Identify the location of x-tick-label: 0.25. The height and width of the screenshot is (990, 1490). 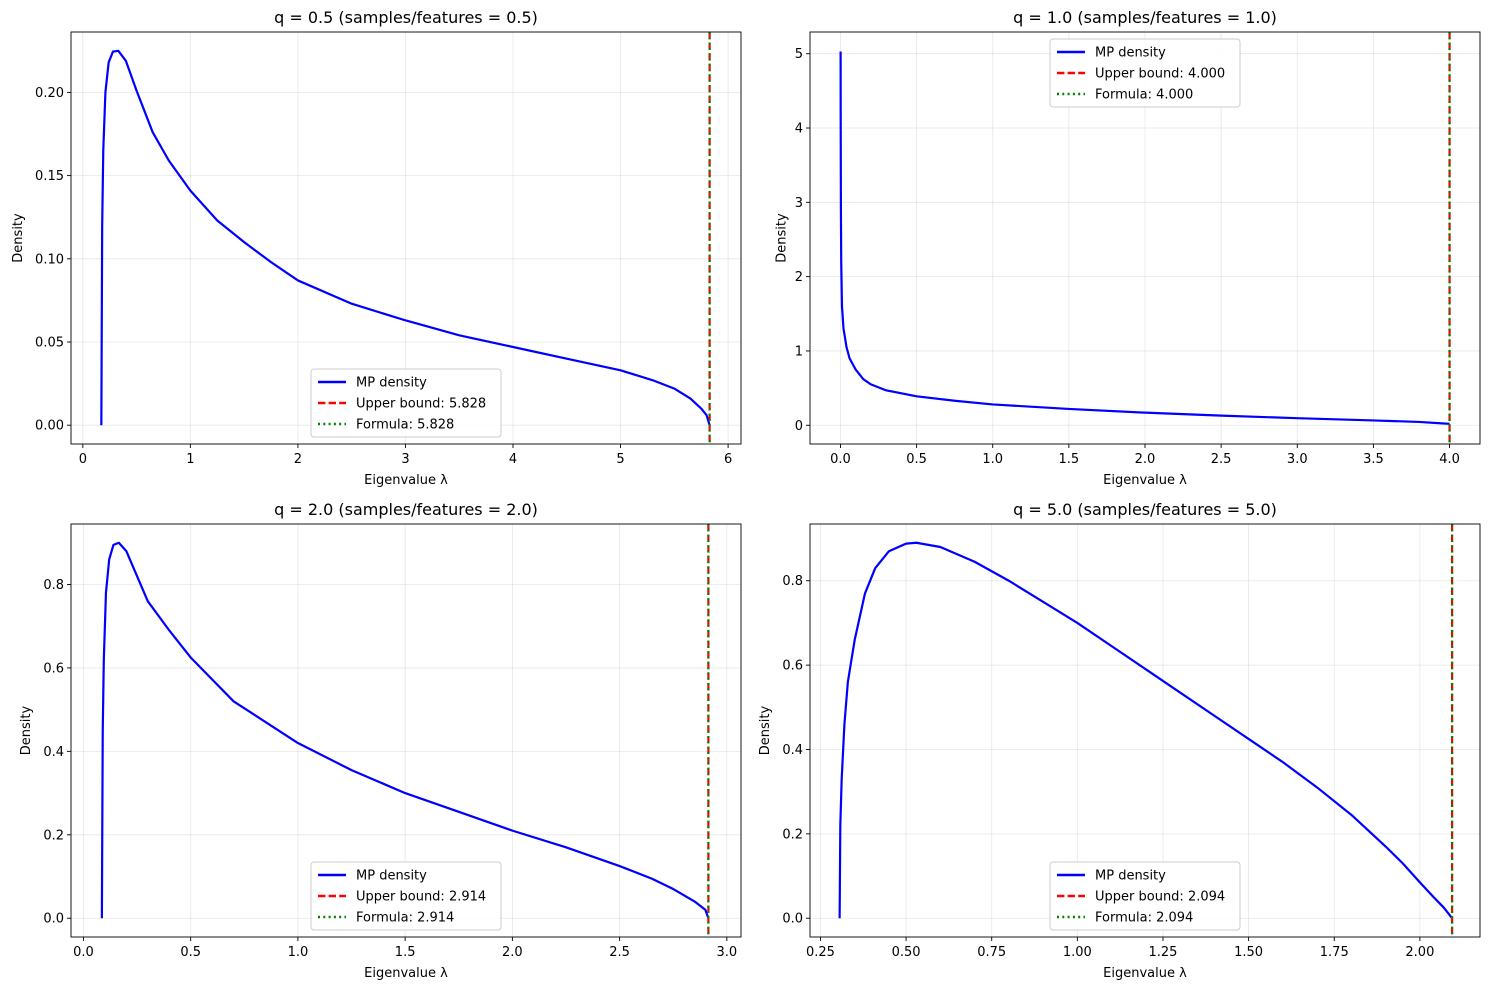
(820, 952).